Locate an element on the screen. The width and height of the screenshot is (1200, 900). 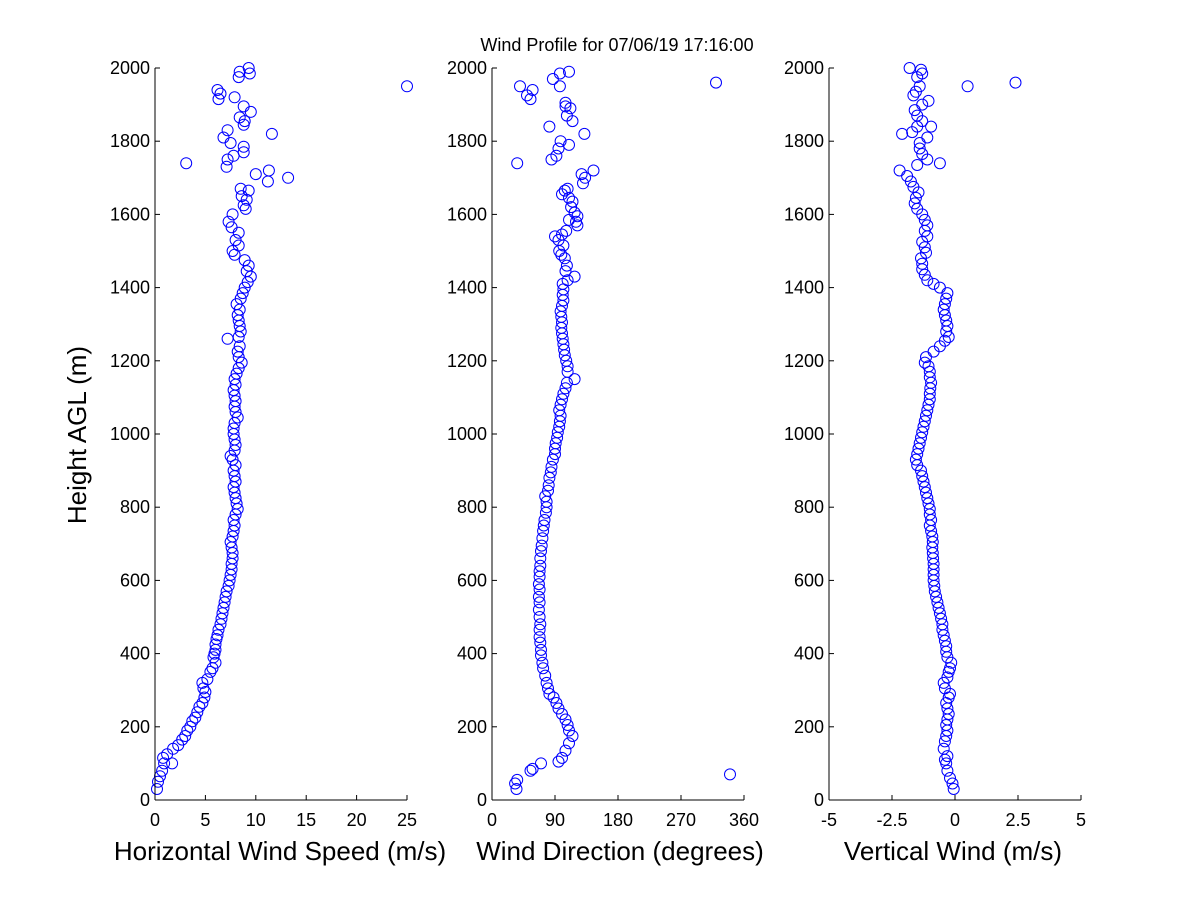
direction-y-tick-label: 1400 is located at coordinates (467, 288).